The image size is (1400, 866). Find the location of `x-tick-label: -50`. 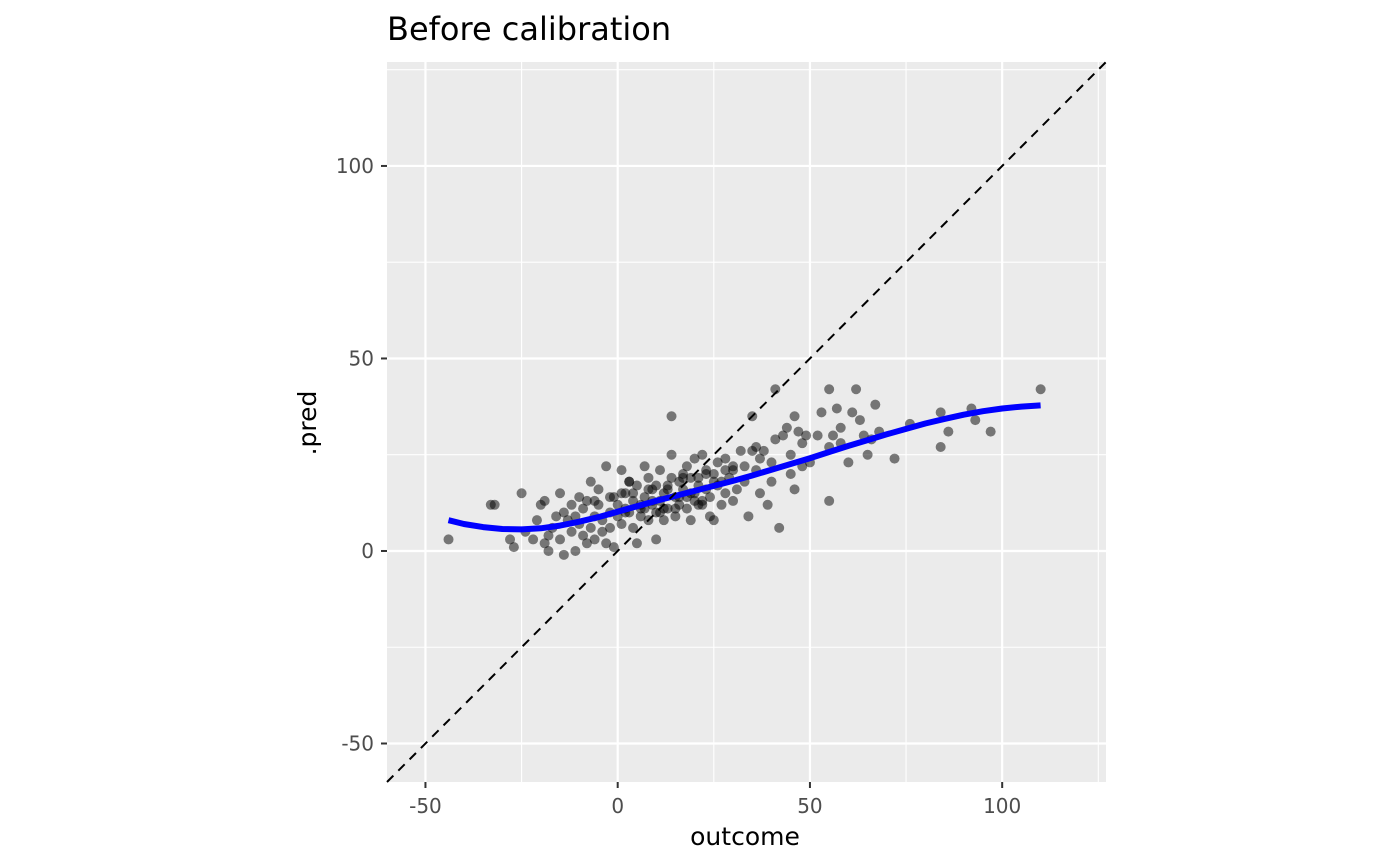

x-tick-label: -50 is located at coordinates (425, 806).